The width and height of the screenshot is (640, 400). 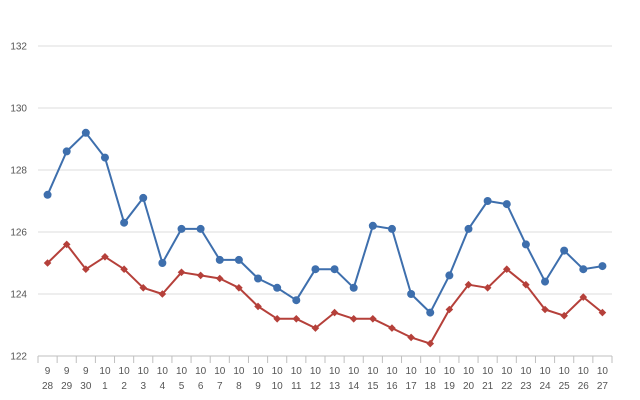 What do you see at coordinates (469, 386) in the screenshot?
I see `x-tick-label-day: 20` at bounding box center [469, 386].